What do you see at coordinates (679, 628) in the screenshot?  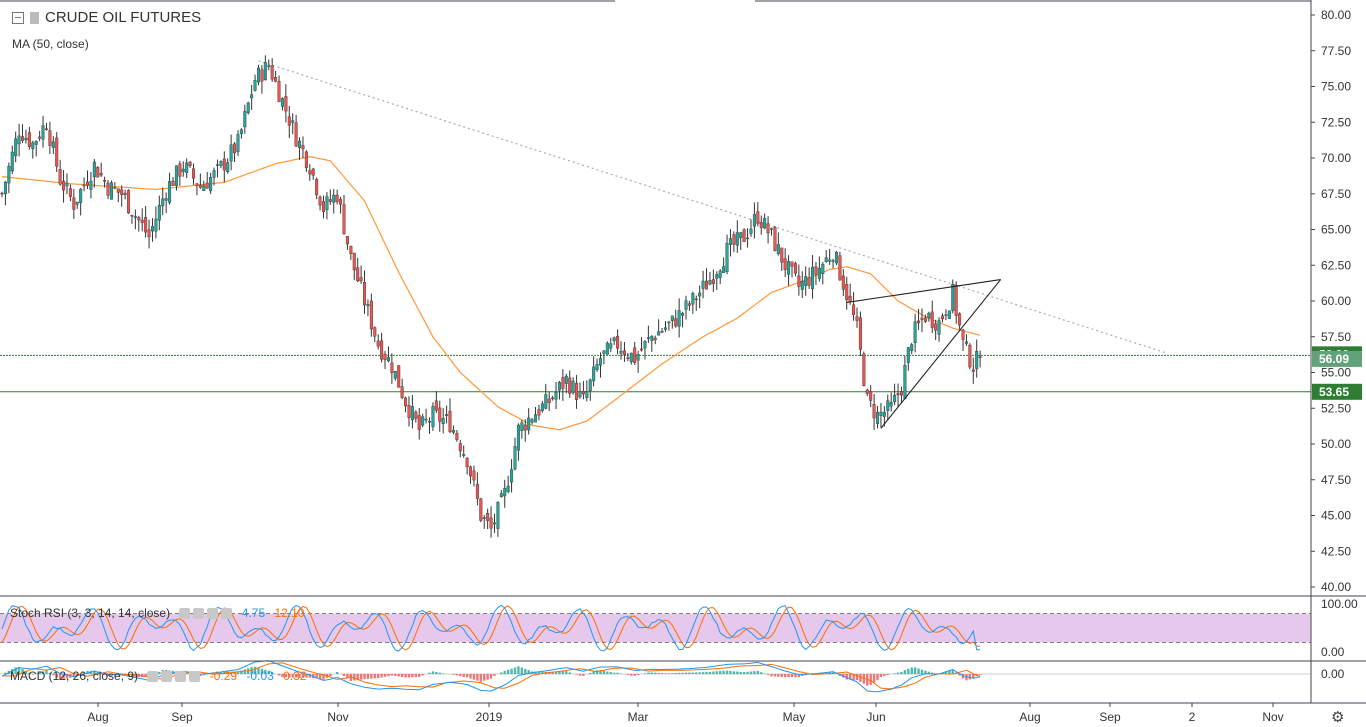 I see `stoch-rsi-pane: 100.00 0.00` at bounding box center [679, 628].